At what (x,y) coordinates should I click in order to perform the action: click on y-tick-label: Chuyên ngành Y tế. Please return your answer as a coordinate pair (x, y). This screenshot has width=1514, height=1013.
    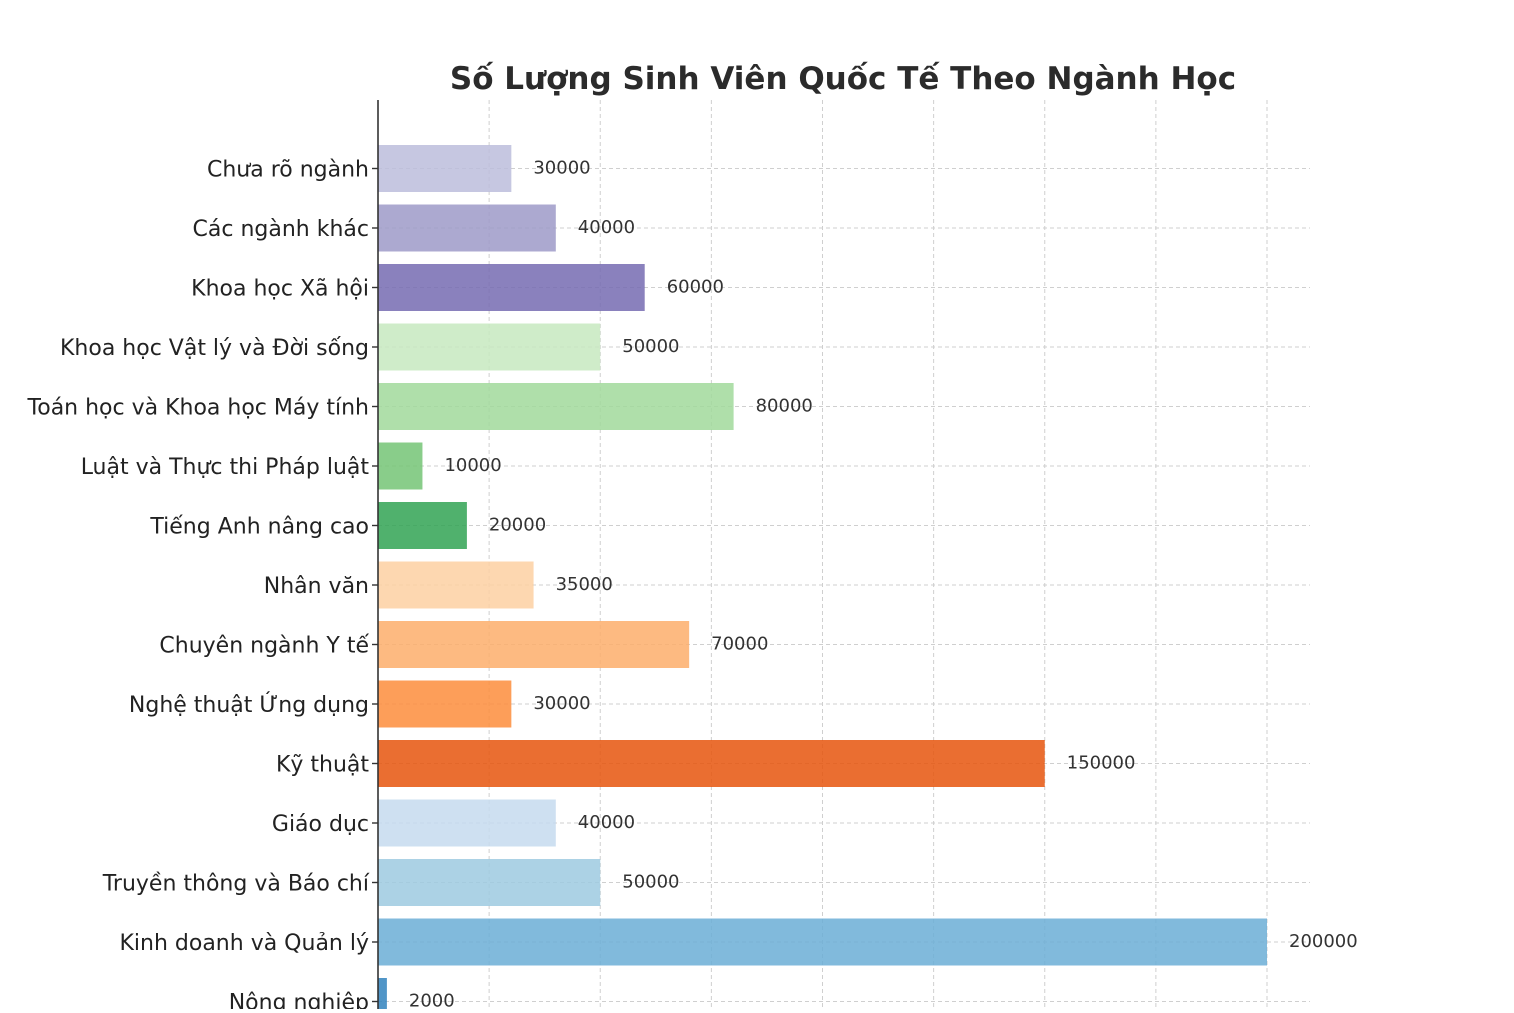
    Looking at the image, I should click on (264, 646).